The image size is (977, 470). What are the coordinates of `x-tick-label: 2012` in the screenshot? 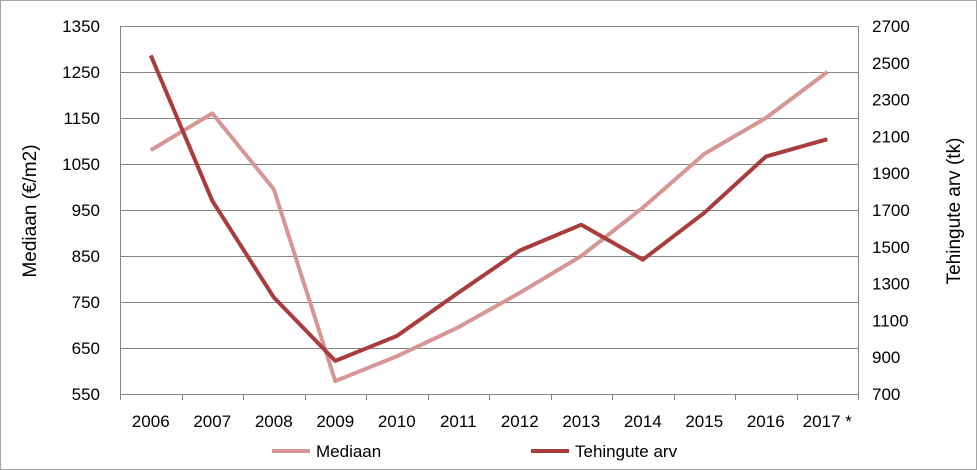 It's located at (520, 421).